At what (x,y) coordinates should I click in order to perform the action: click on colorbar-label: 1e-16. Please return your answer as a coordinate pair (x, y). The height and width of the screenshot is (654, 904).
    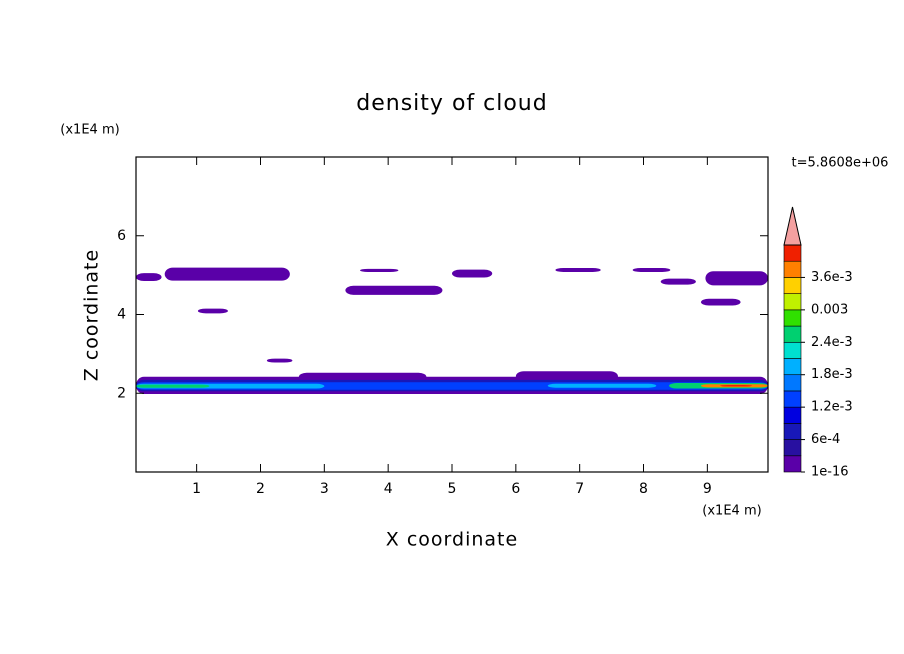
    Looking at the image, I should click on (830, 472).